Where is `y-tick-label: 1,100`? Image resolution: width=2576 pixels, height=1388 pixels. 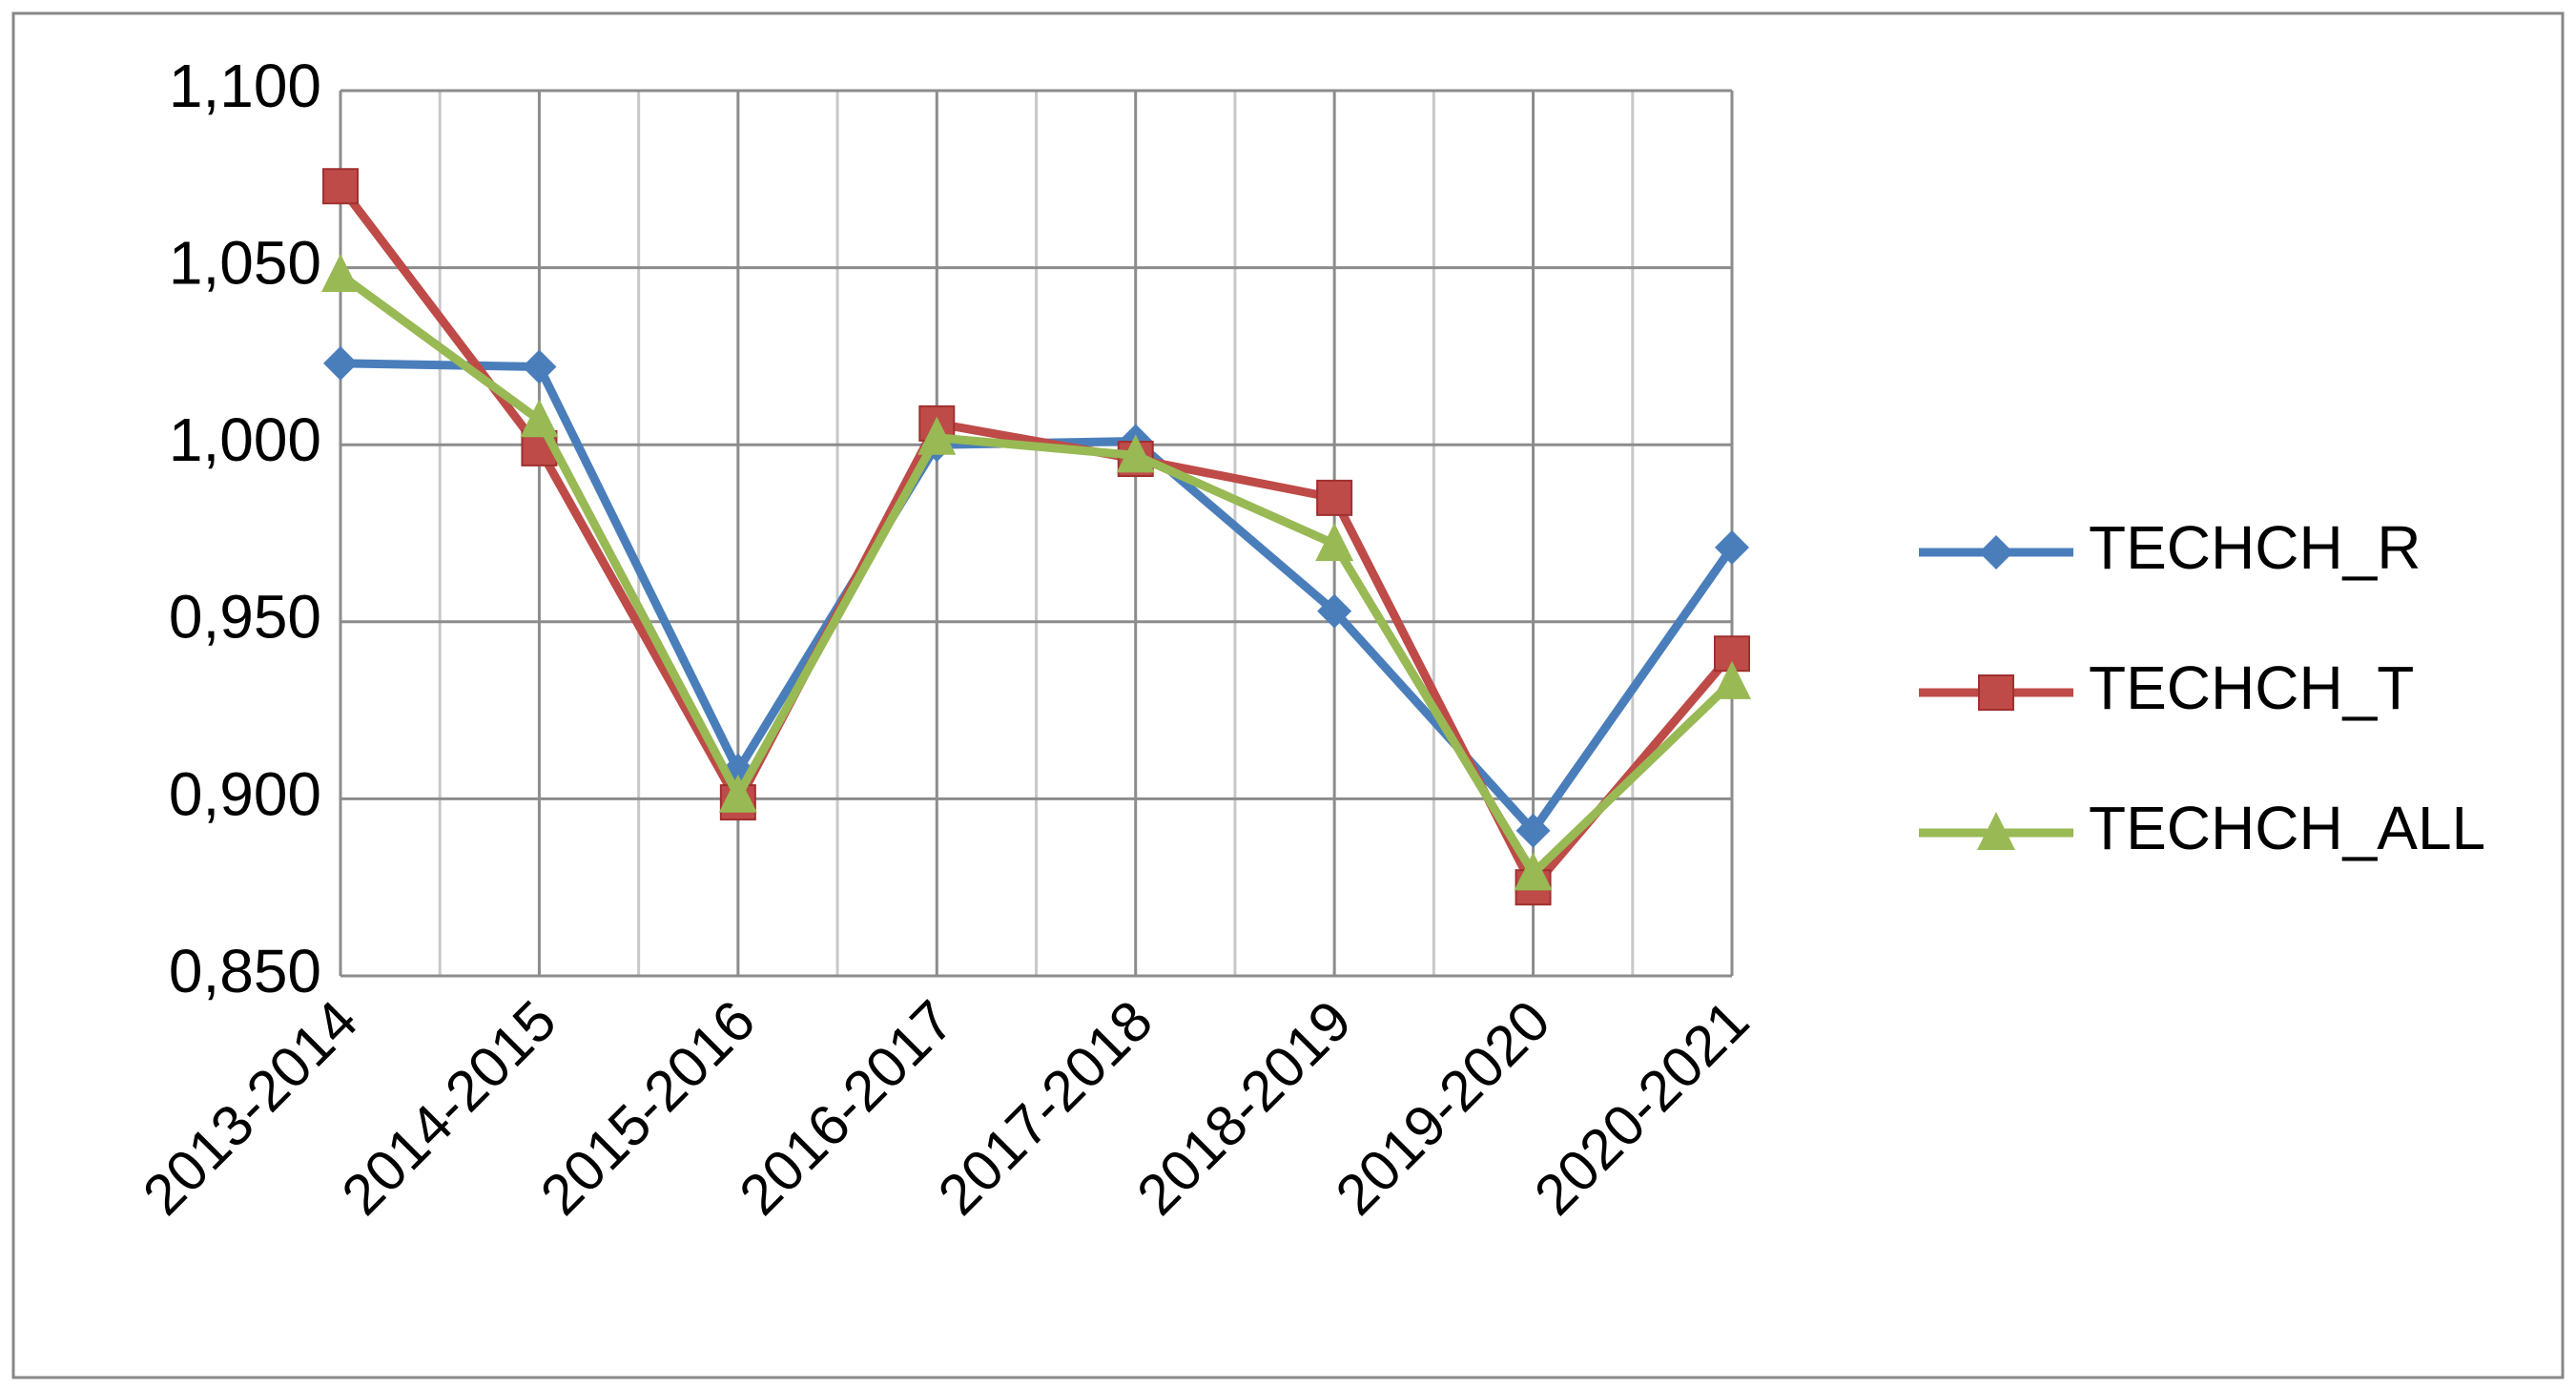 y-tick-label: 1,100 is located at coordinates (245, 86).